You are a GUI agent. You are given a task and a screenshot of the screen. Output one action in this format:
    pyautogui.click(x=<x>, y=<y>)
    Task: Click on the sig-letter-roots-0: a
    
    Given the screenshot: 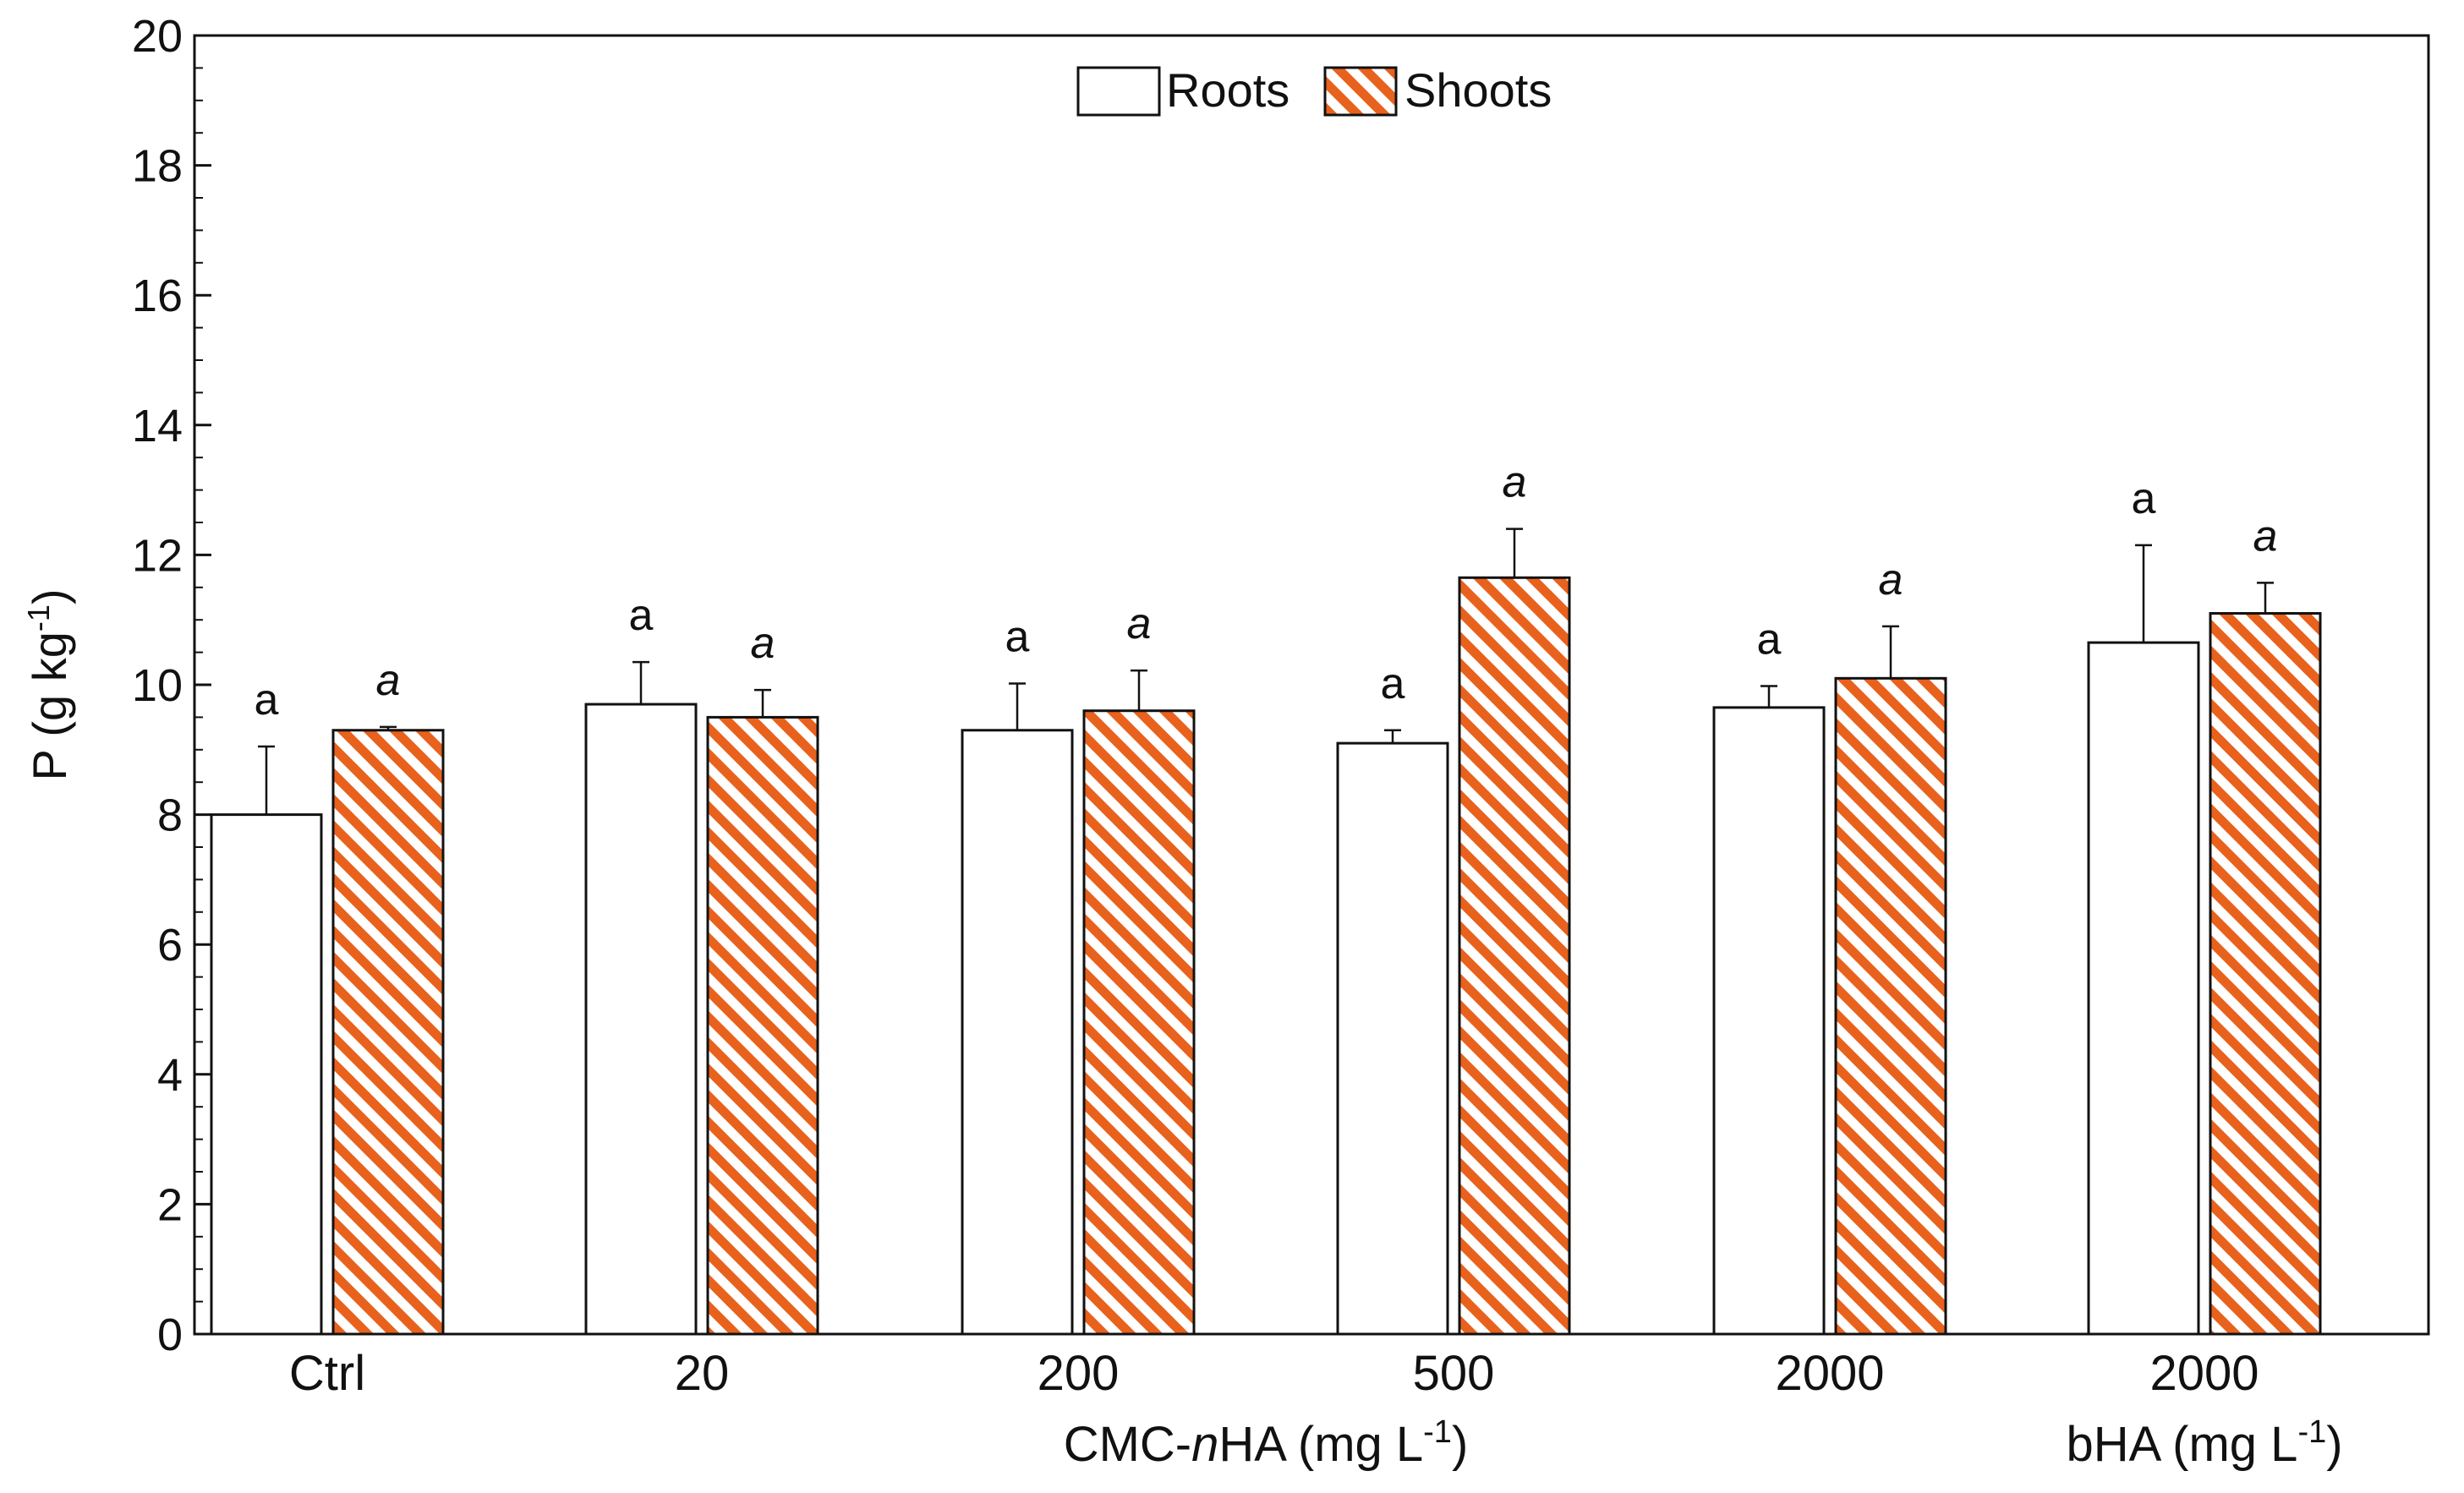 What is the action you would take?
    pyautogui.click(x=267, y=700)
    